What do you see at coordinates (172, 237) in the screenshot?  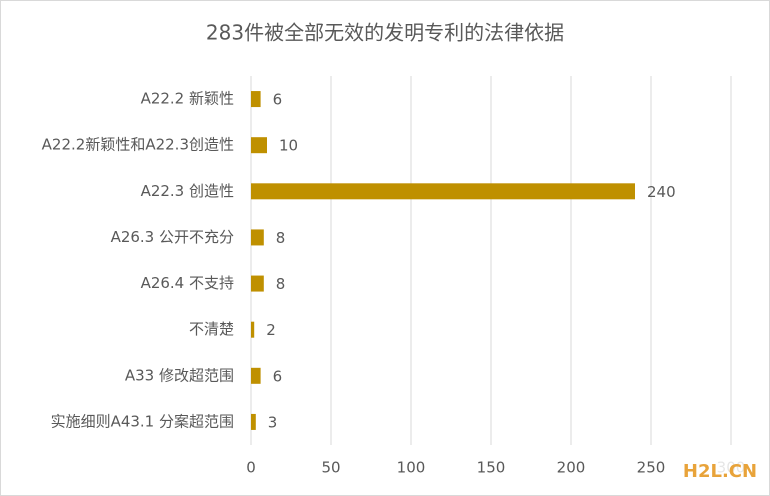 I see `y-tick-label: A26.3 公开不充分` at bounding box center [172, 237].